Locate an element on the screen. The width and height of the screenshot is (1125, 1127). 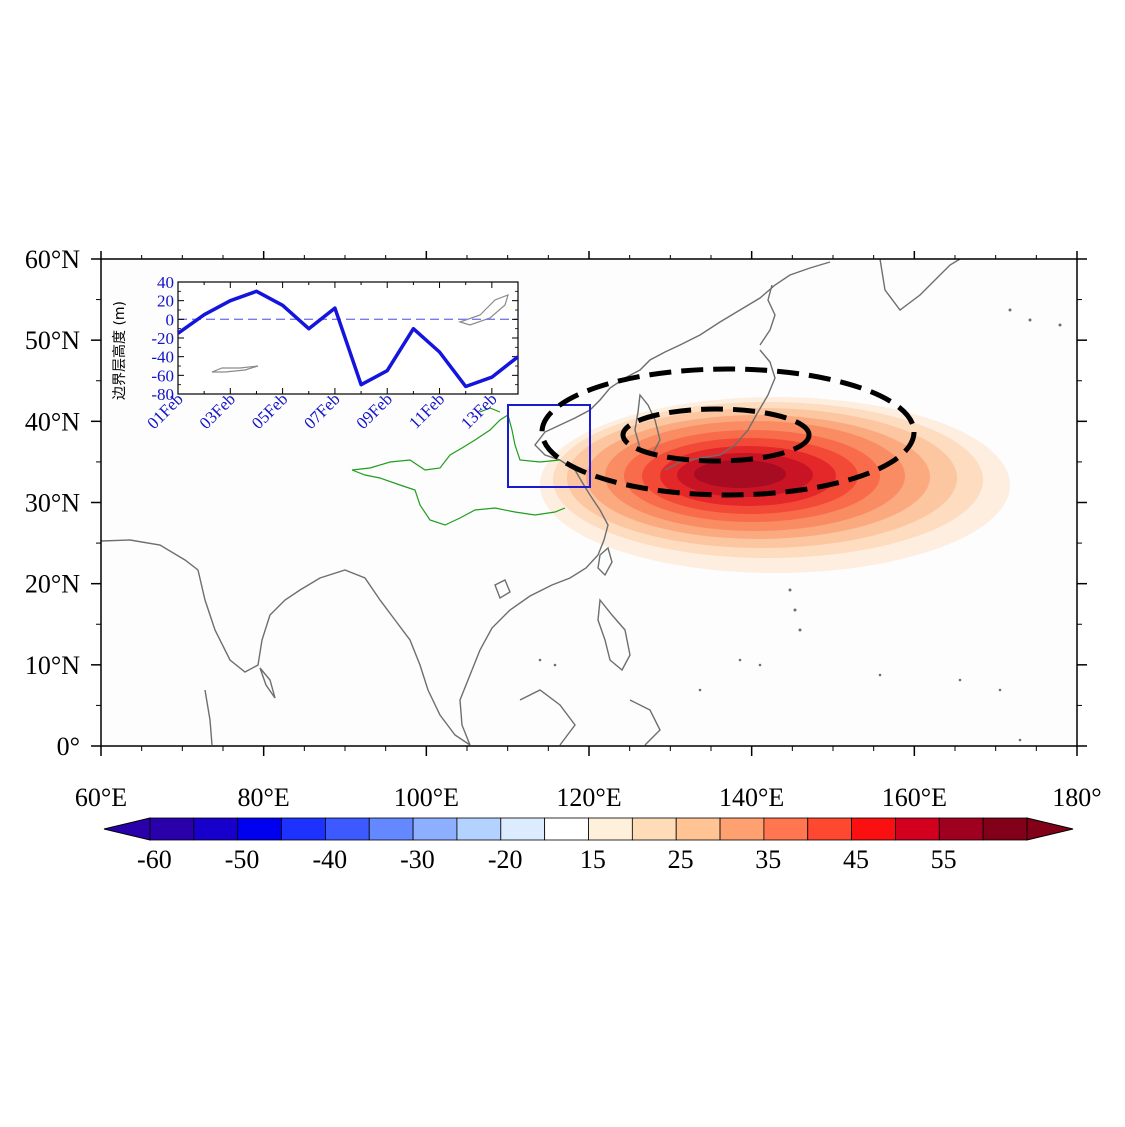
lon-tick-label: 160°E is located at coordinates (914, 797).